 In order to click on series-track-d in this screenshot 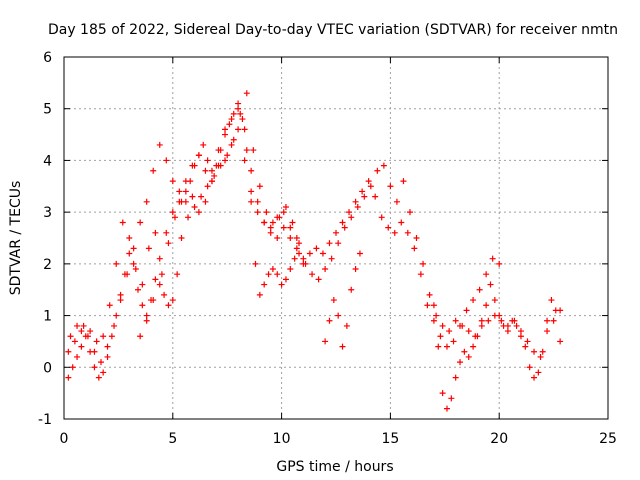, I will do `click(218, 233)`.